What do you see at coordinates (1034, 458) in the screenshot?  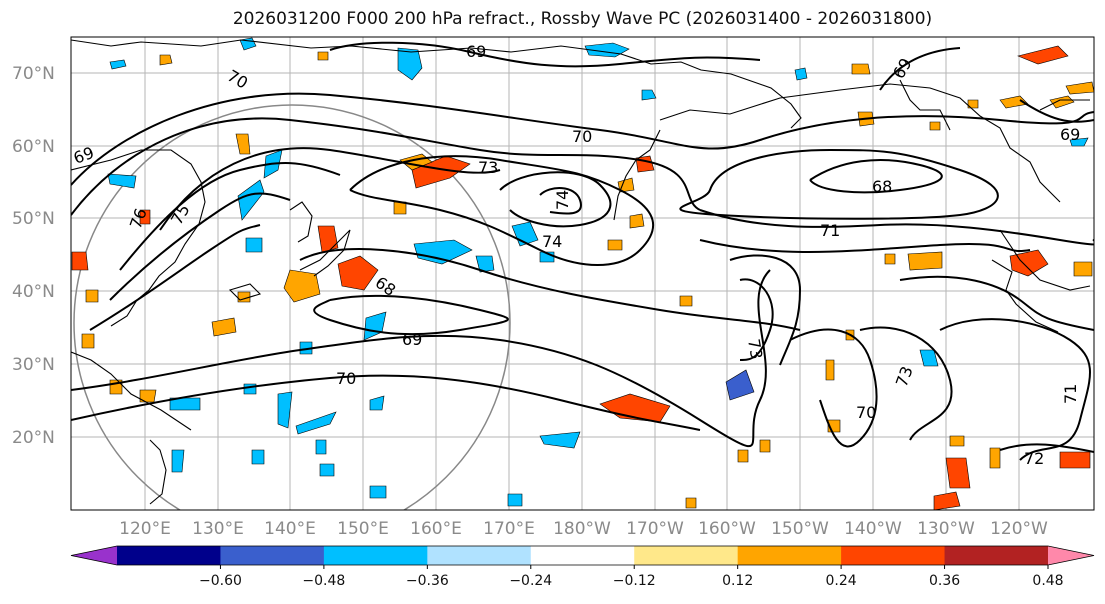 I see `contour-label: 72` at bounding box center [1034, 458].